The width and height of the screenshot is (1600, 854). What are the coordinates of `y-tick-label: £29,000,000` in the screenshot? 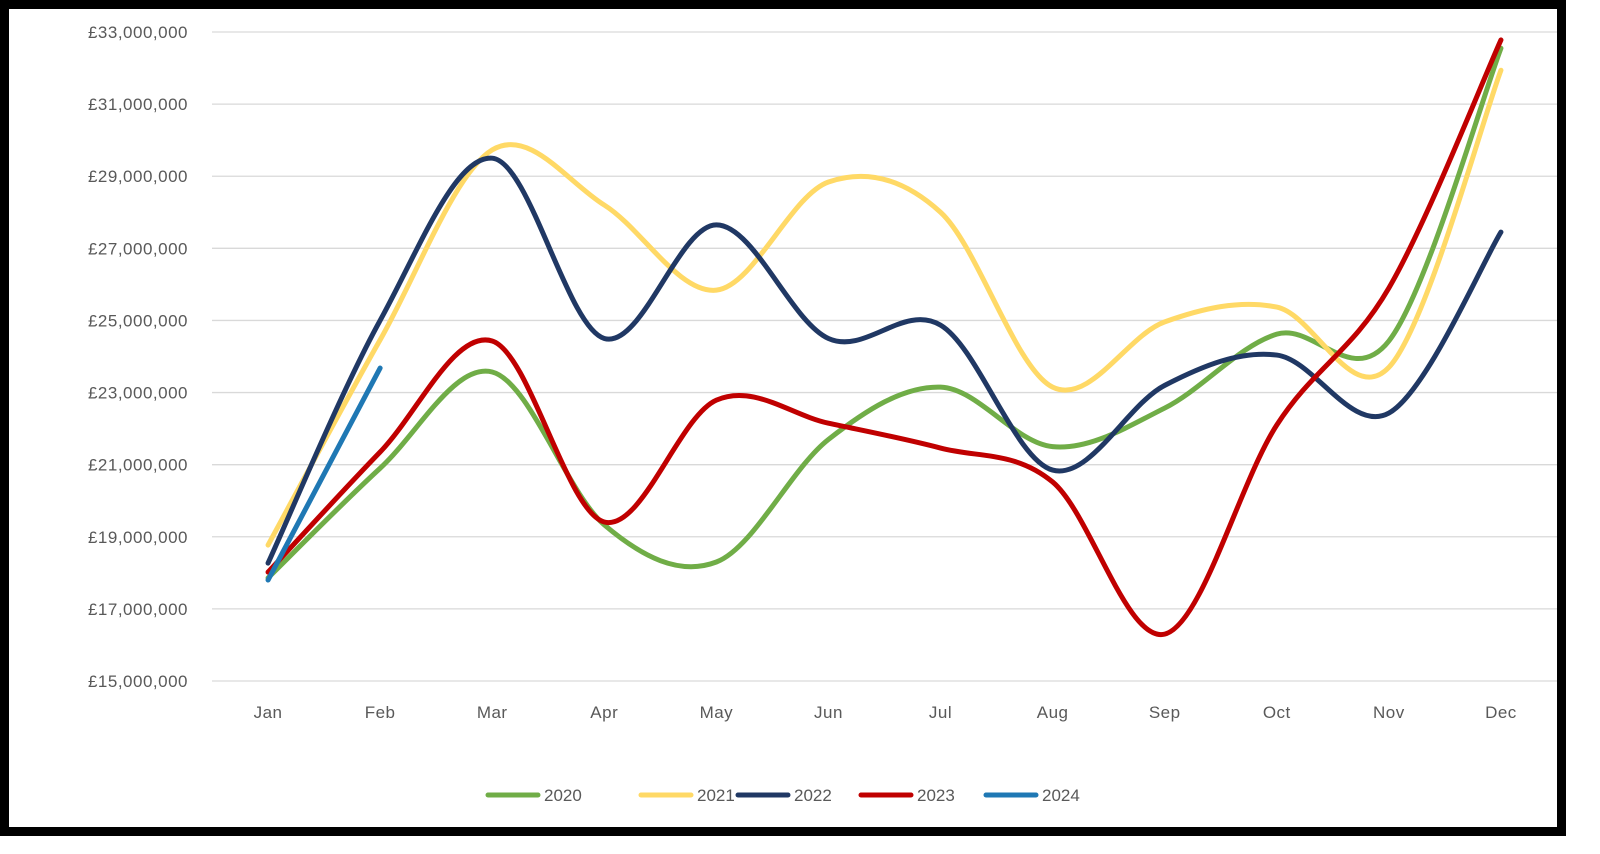 It's located at (138, 176).